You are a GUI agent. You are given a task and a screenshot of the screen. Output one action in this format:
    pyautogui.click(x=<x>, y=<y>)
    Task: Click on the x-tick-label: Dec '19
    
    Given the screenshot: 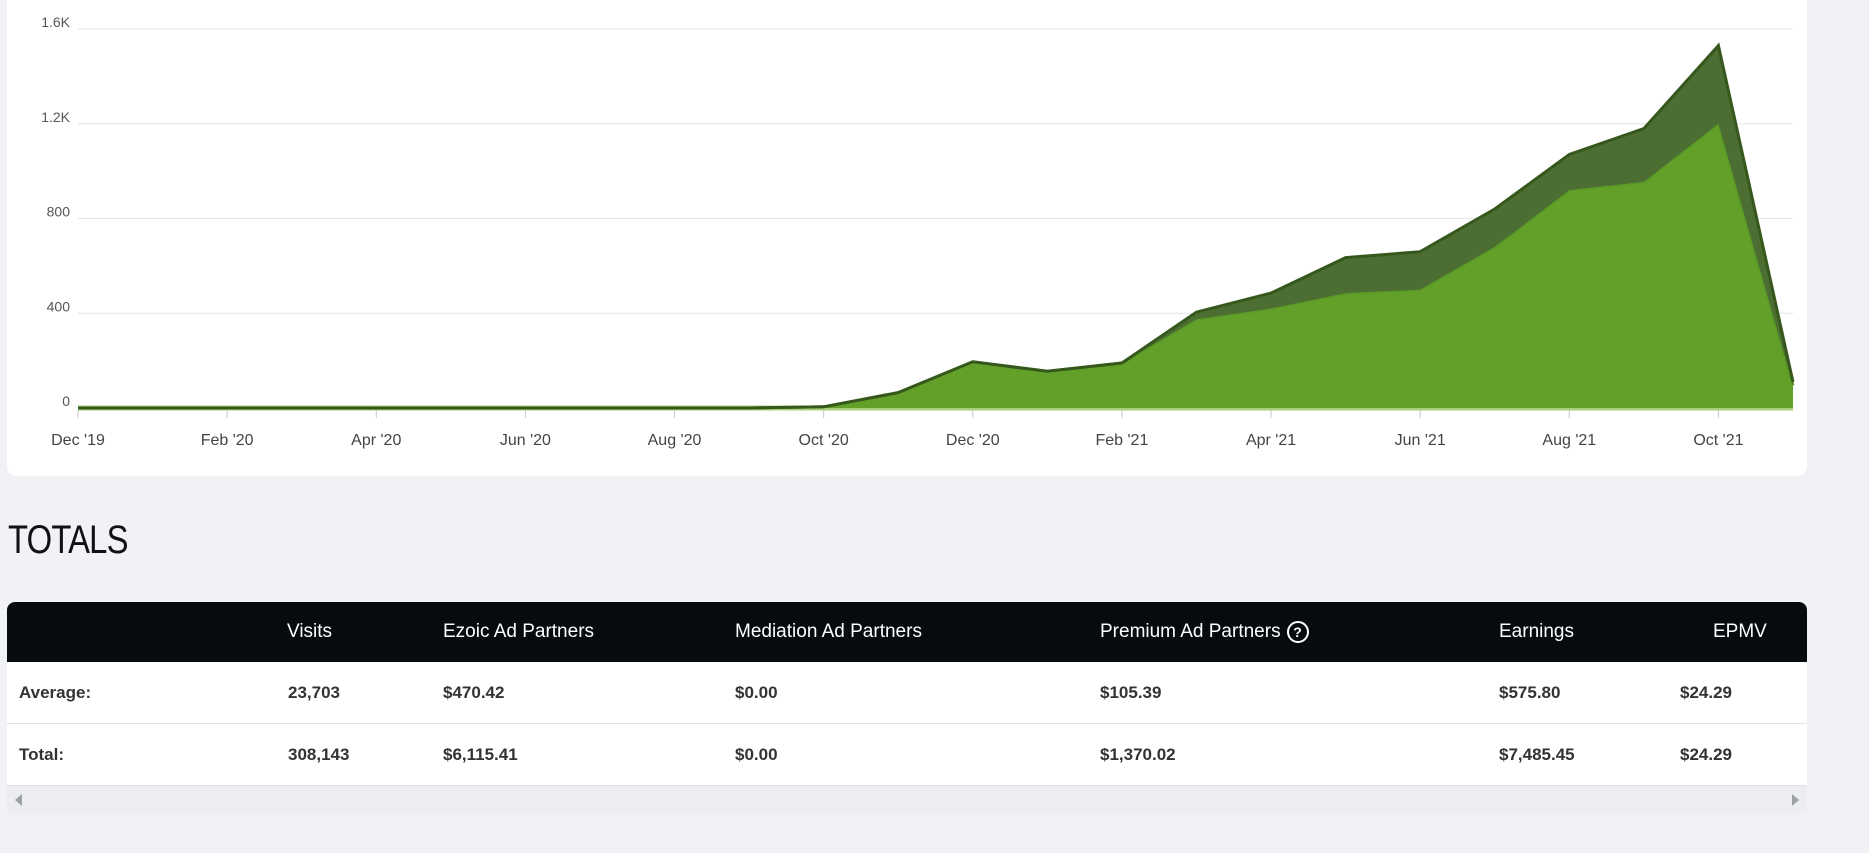 What is the action you would take?
    pyautogui.click(x=78, y=440)
    